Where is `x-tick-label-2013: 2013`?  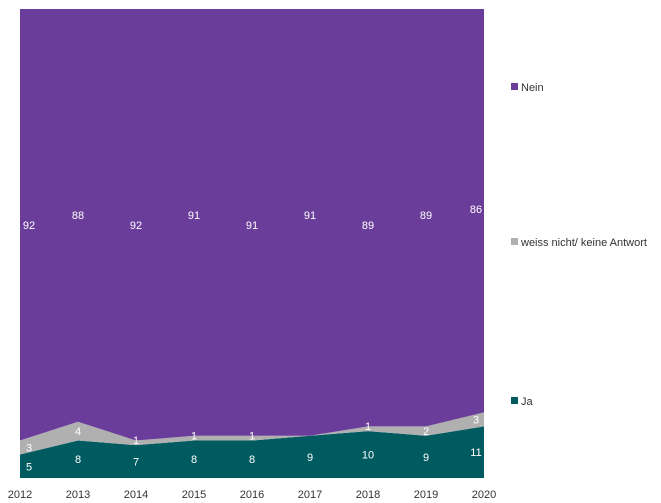
x-tick-label-2013: 2013 is located at coordinates (78, 495).